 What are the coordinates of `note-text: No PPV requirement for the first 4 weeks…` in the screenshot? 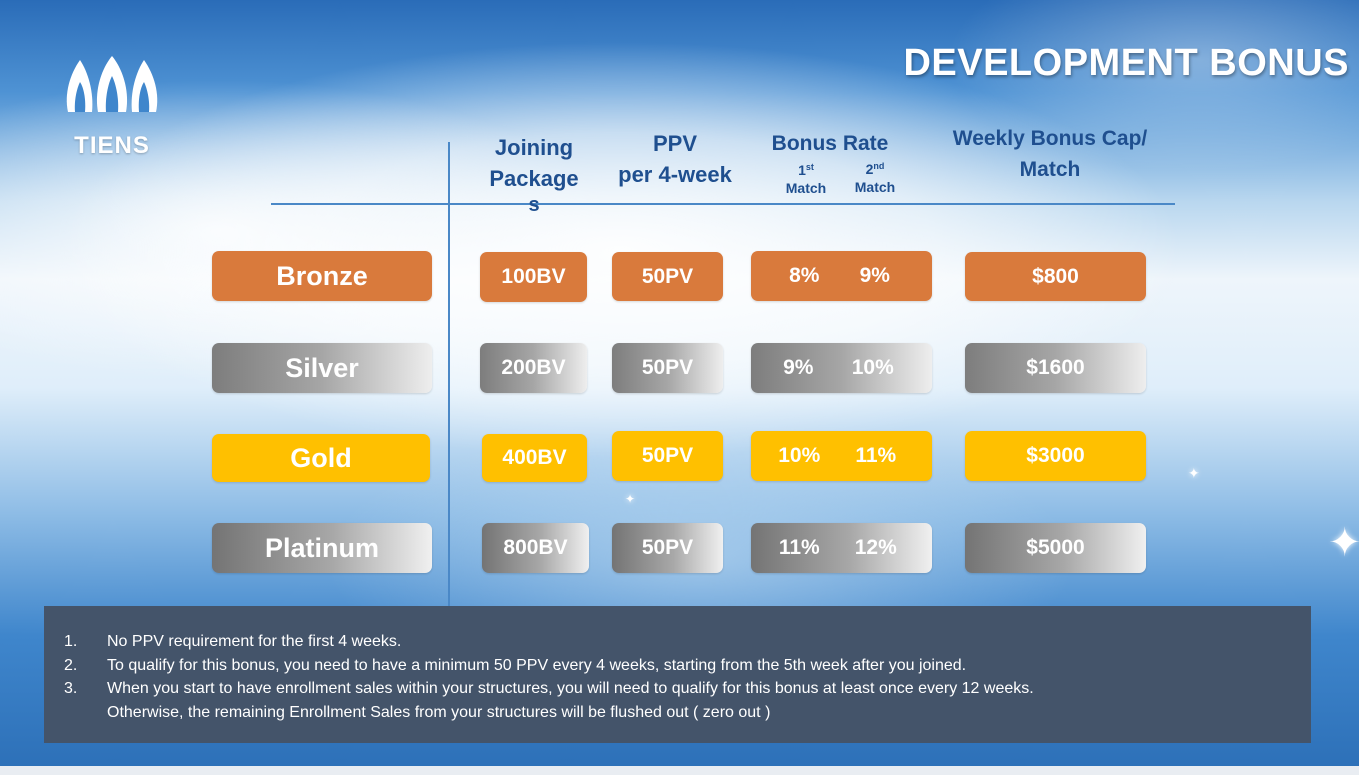 It's located at (254, 641).